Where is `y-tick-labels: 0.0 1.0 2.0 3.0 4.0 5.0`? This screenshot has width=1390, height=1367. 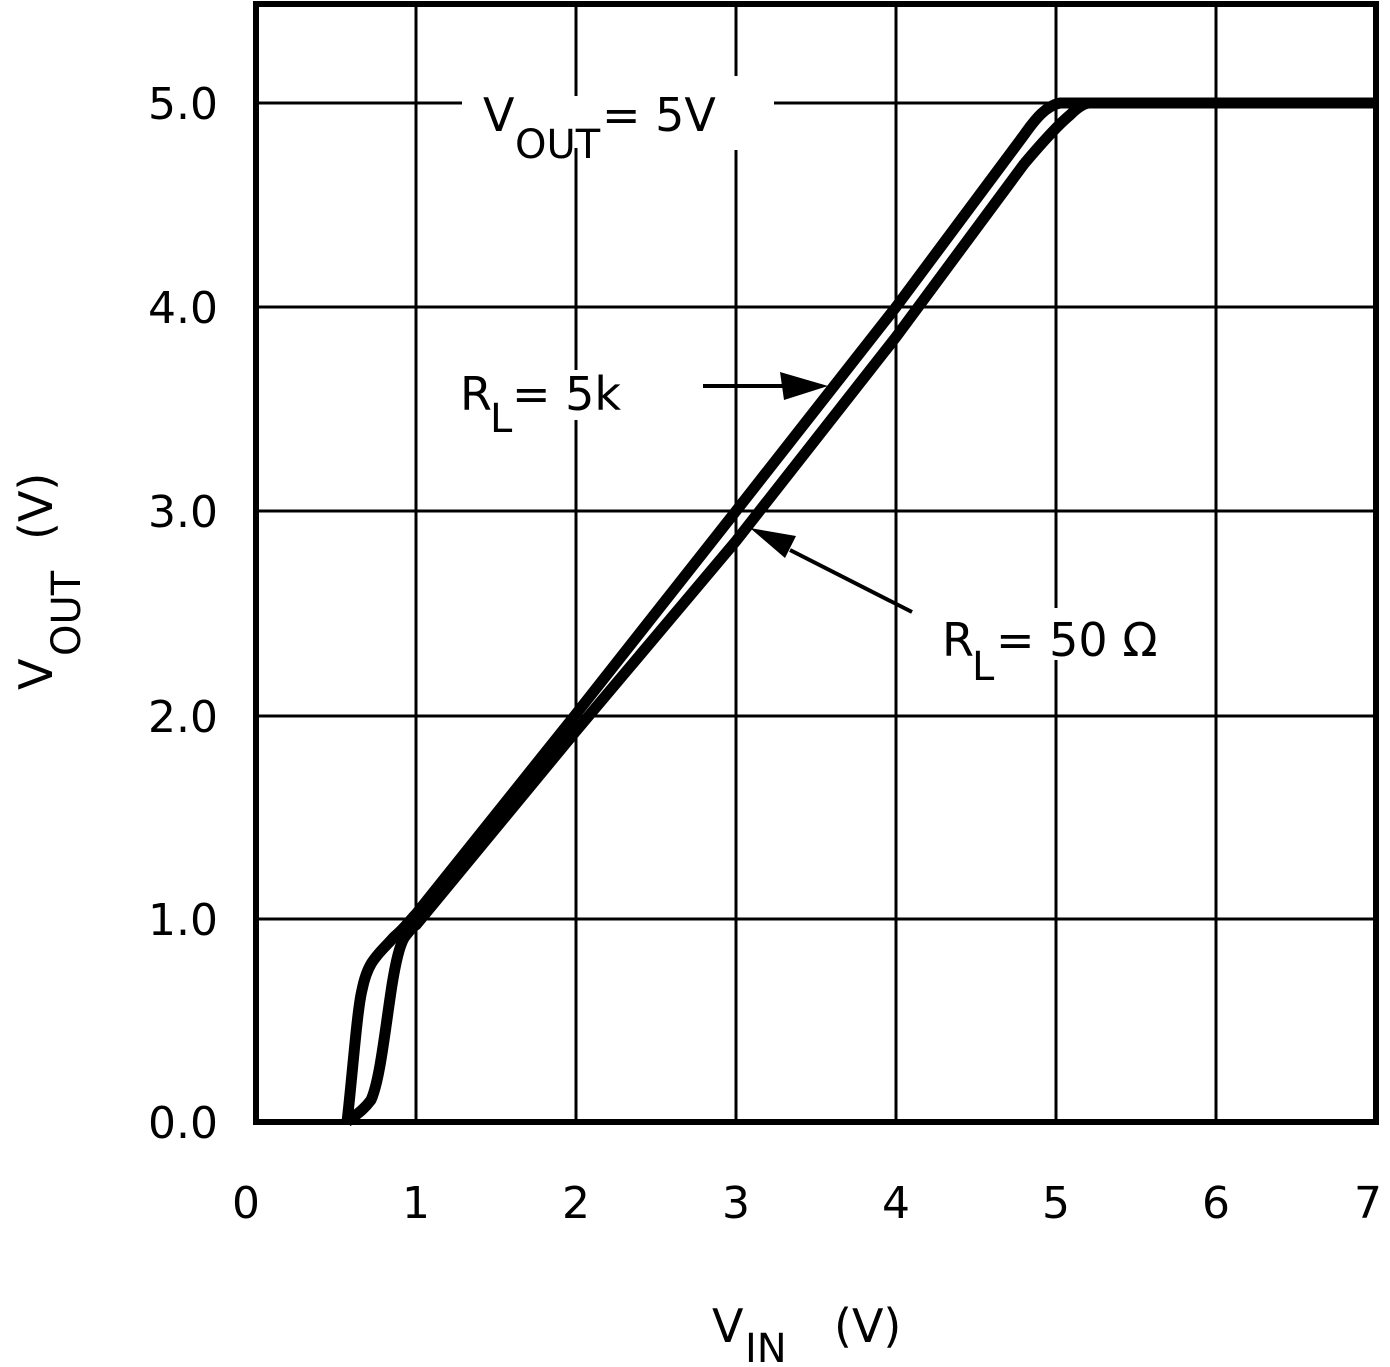 y-tick-labels: 0.0 1.0 2.0 3.0 4.0 5.0 is located at coordinates (183, 614).